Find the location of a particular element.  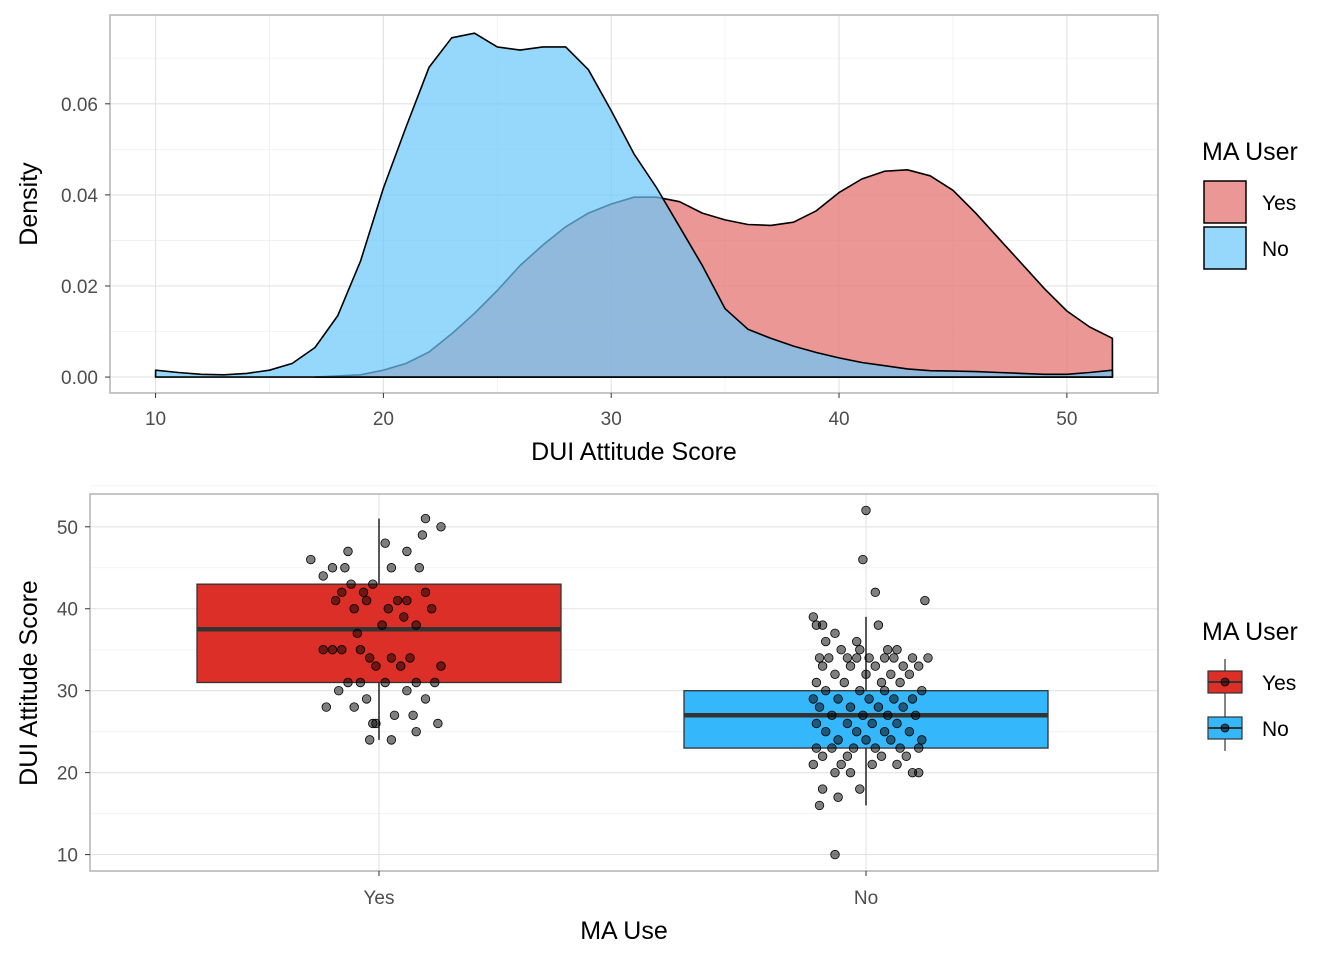

density-legend-label-no: No is located at coordinates (1275, 249).